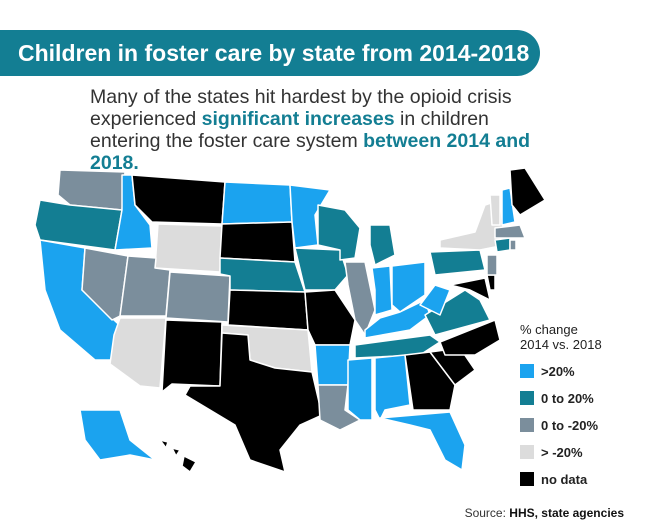 Image resolution: width=646 pixels, height=532 pixels. Describe the element at coordinates (562, 452) in the screenshot. I see `legend-label: > -20%` at that location.